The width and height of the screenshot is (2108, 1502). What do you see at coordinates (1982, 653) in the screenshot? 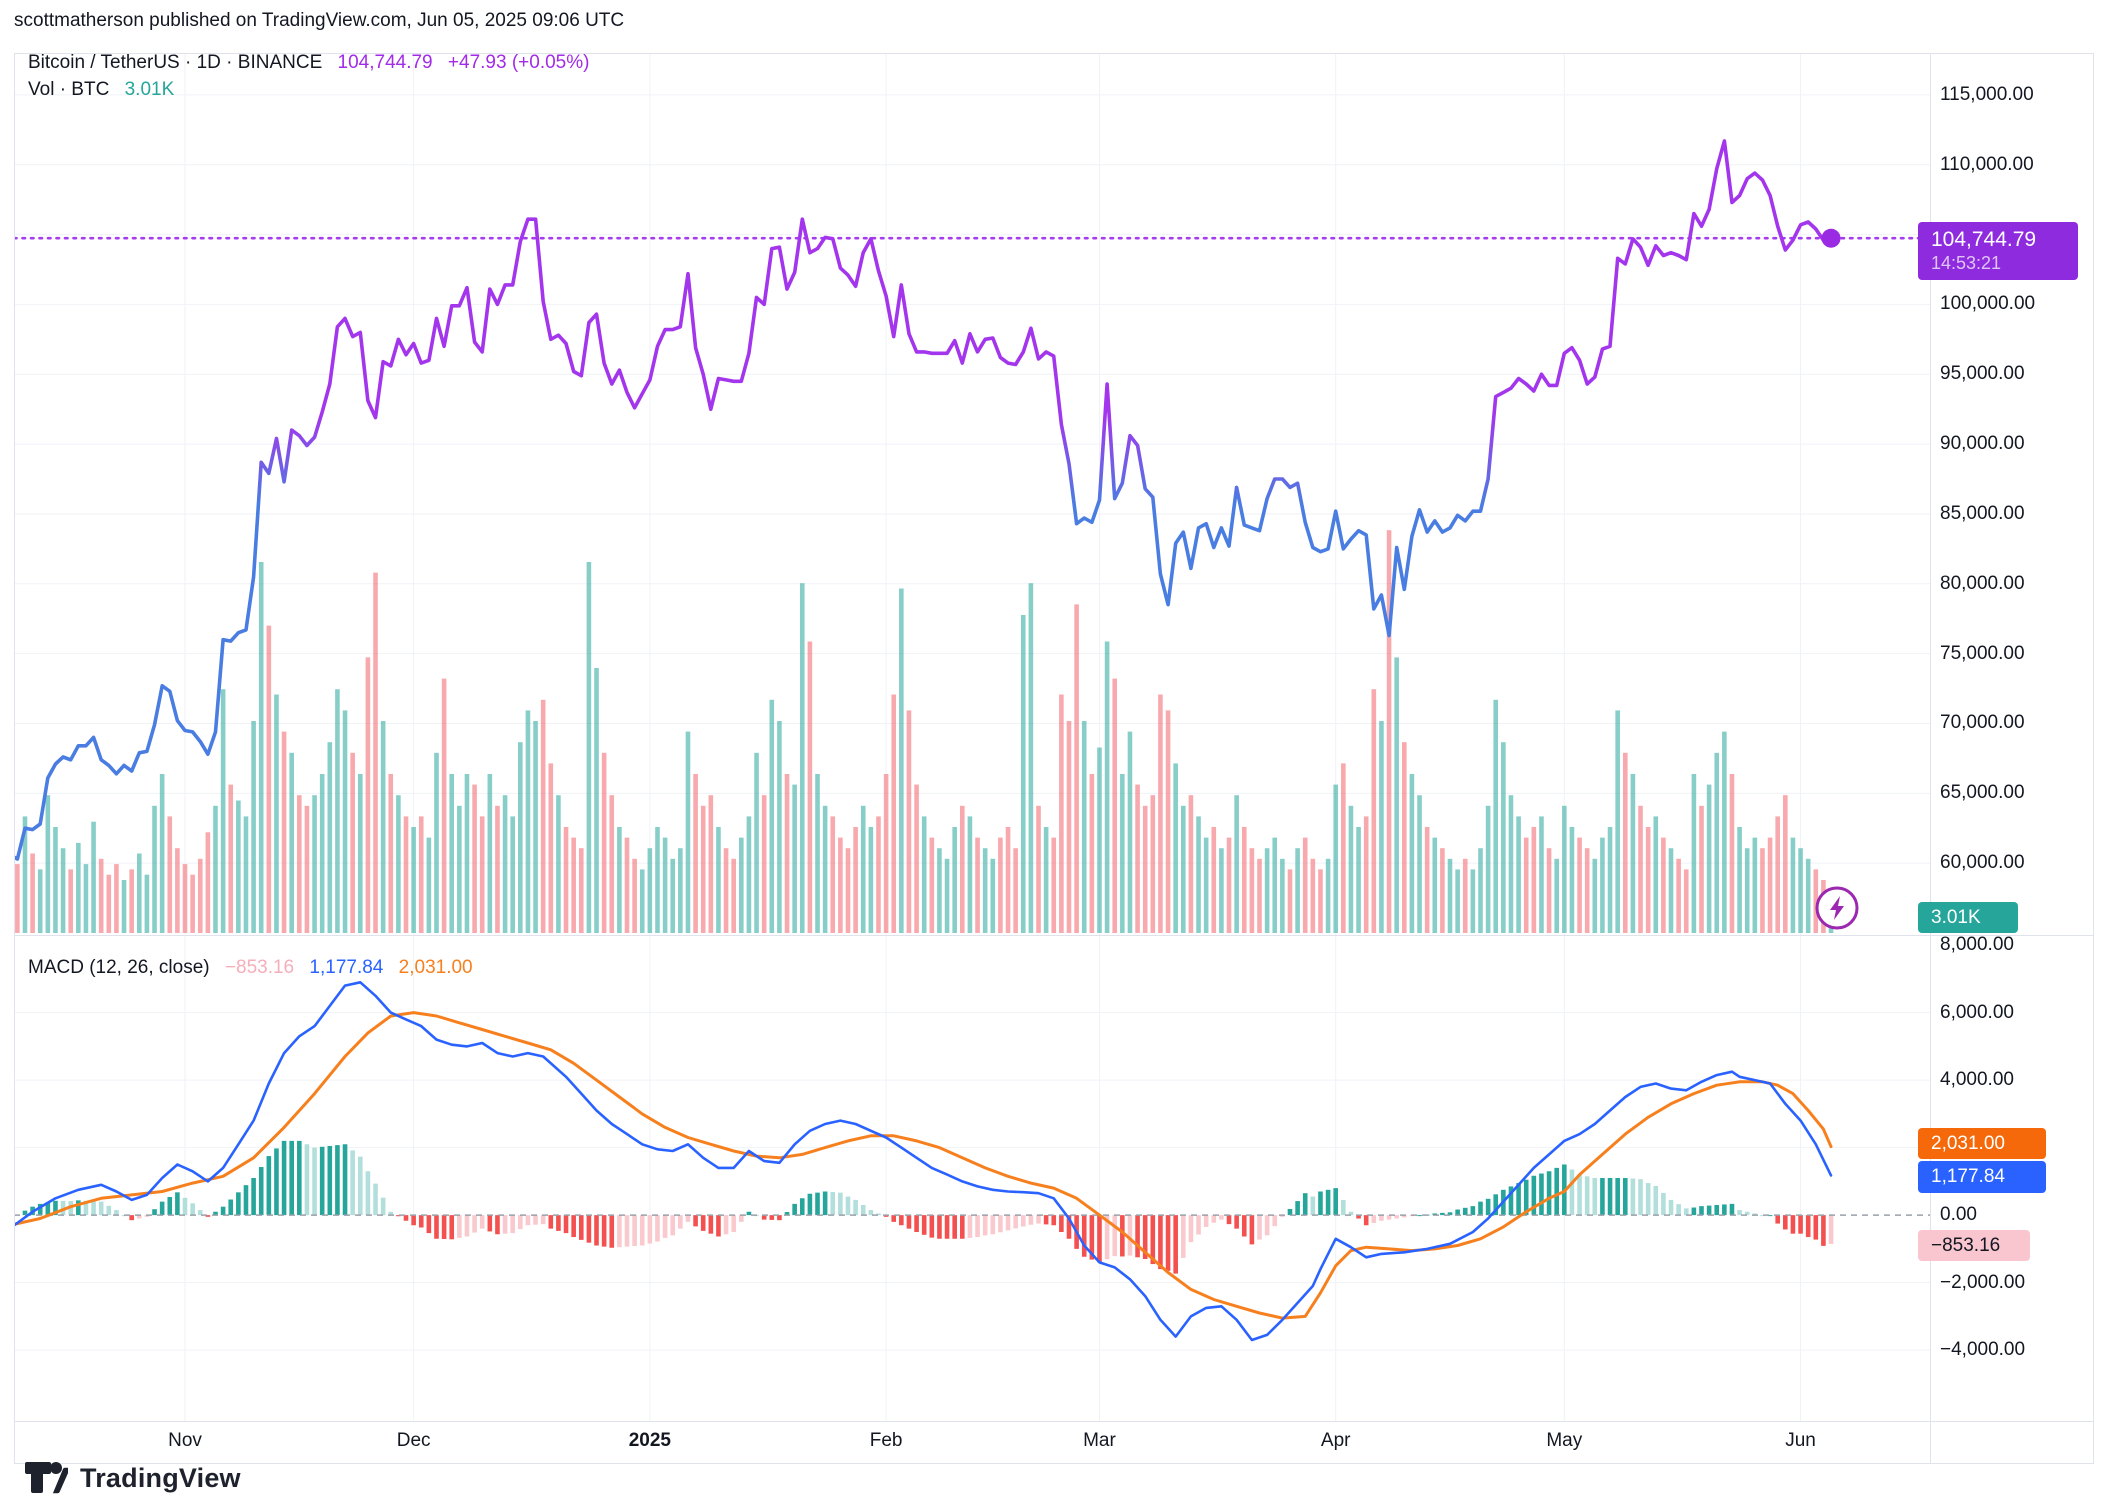
I see `price-tick-label: 75,000.00` at bounding box center [1982, 653].